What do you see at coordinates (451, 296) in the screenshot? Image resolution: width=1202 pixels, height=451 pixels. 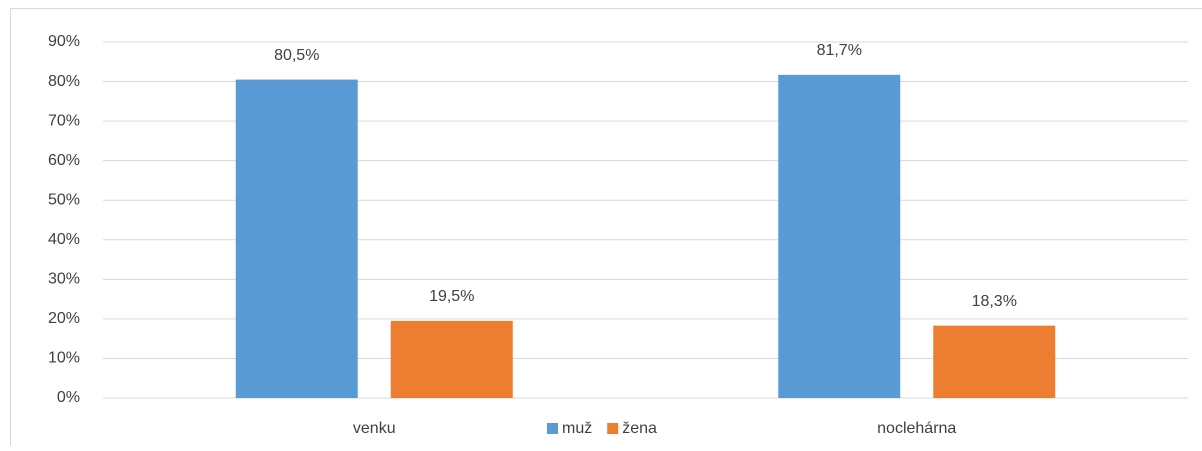 I see `data-label: 19,5%` at bounding box center [451, 296].